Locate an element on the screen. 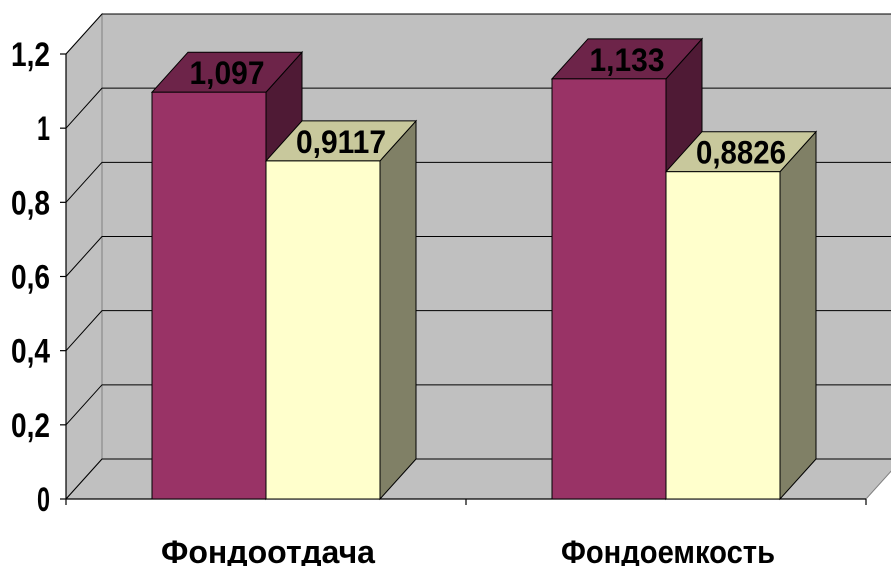 Image resolution: width=891 pixels, height=566 pixels. y-tick-label: 0,4 is located at coordinates (30, 352).